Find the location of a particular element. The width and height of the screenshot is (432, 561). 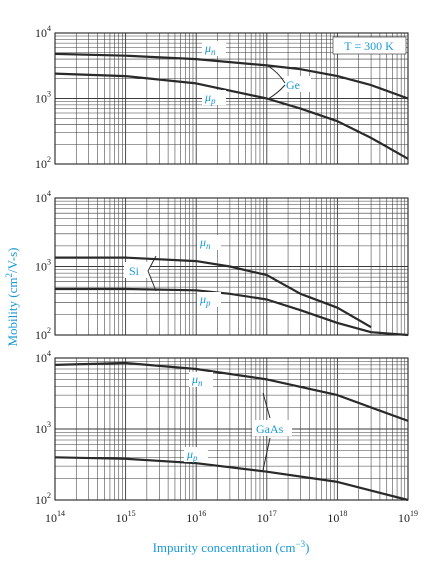

x-axis-label: Impurity concentration (cm−3) is located at coordinates (231, 547).